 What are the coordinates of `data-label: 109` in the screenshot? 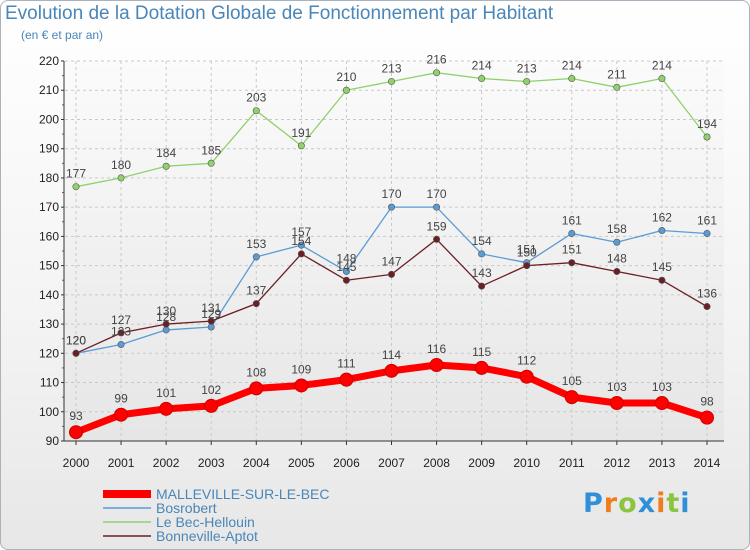 It's located at (301, 369).